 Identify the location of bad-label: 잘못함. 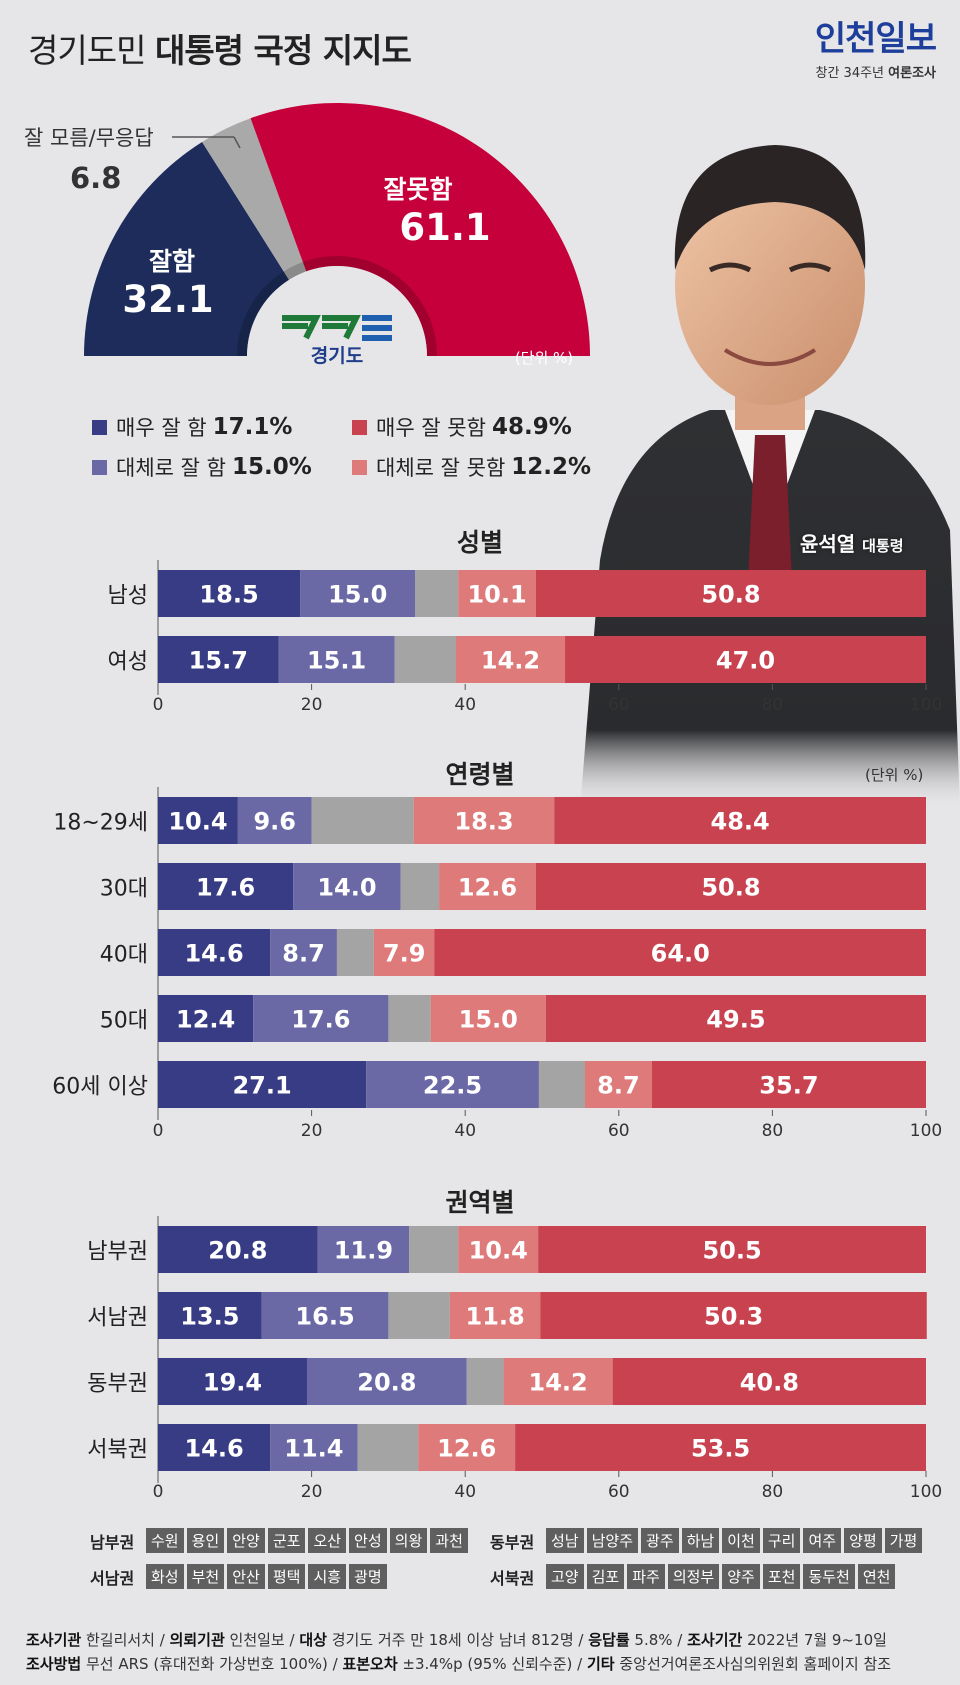
(417, 189).